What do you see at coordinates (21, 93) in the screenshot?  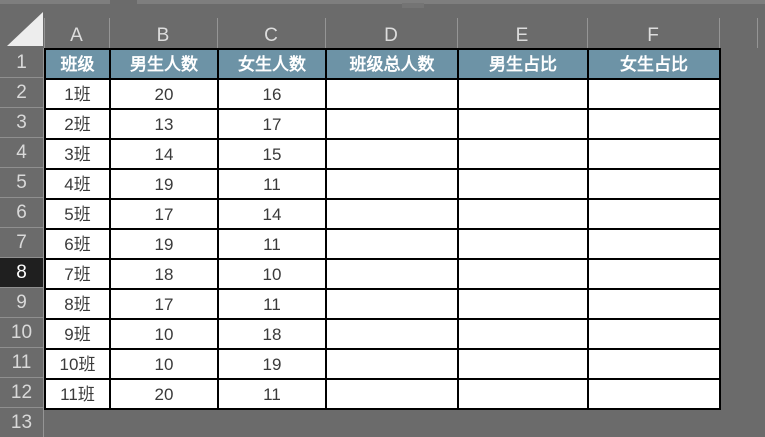 I see `row-header-2: 2` at bounding box center [21, 93].